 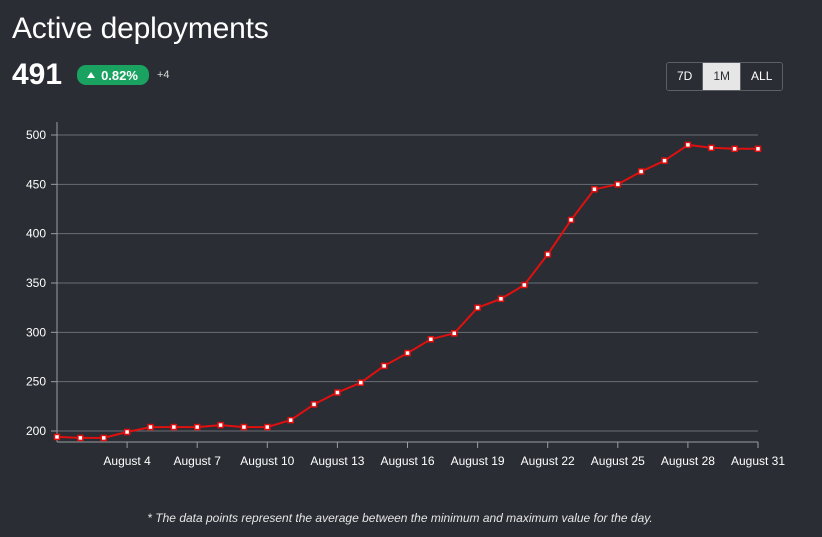 What do you see at coordinates (758, 461) in the screenshot?
I see `x-tick-label: August 31` at bounding box center [758, 461].